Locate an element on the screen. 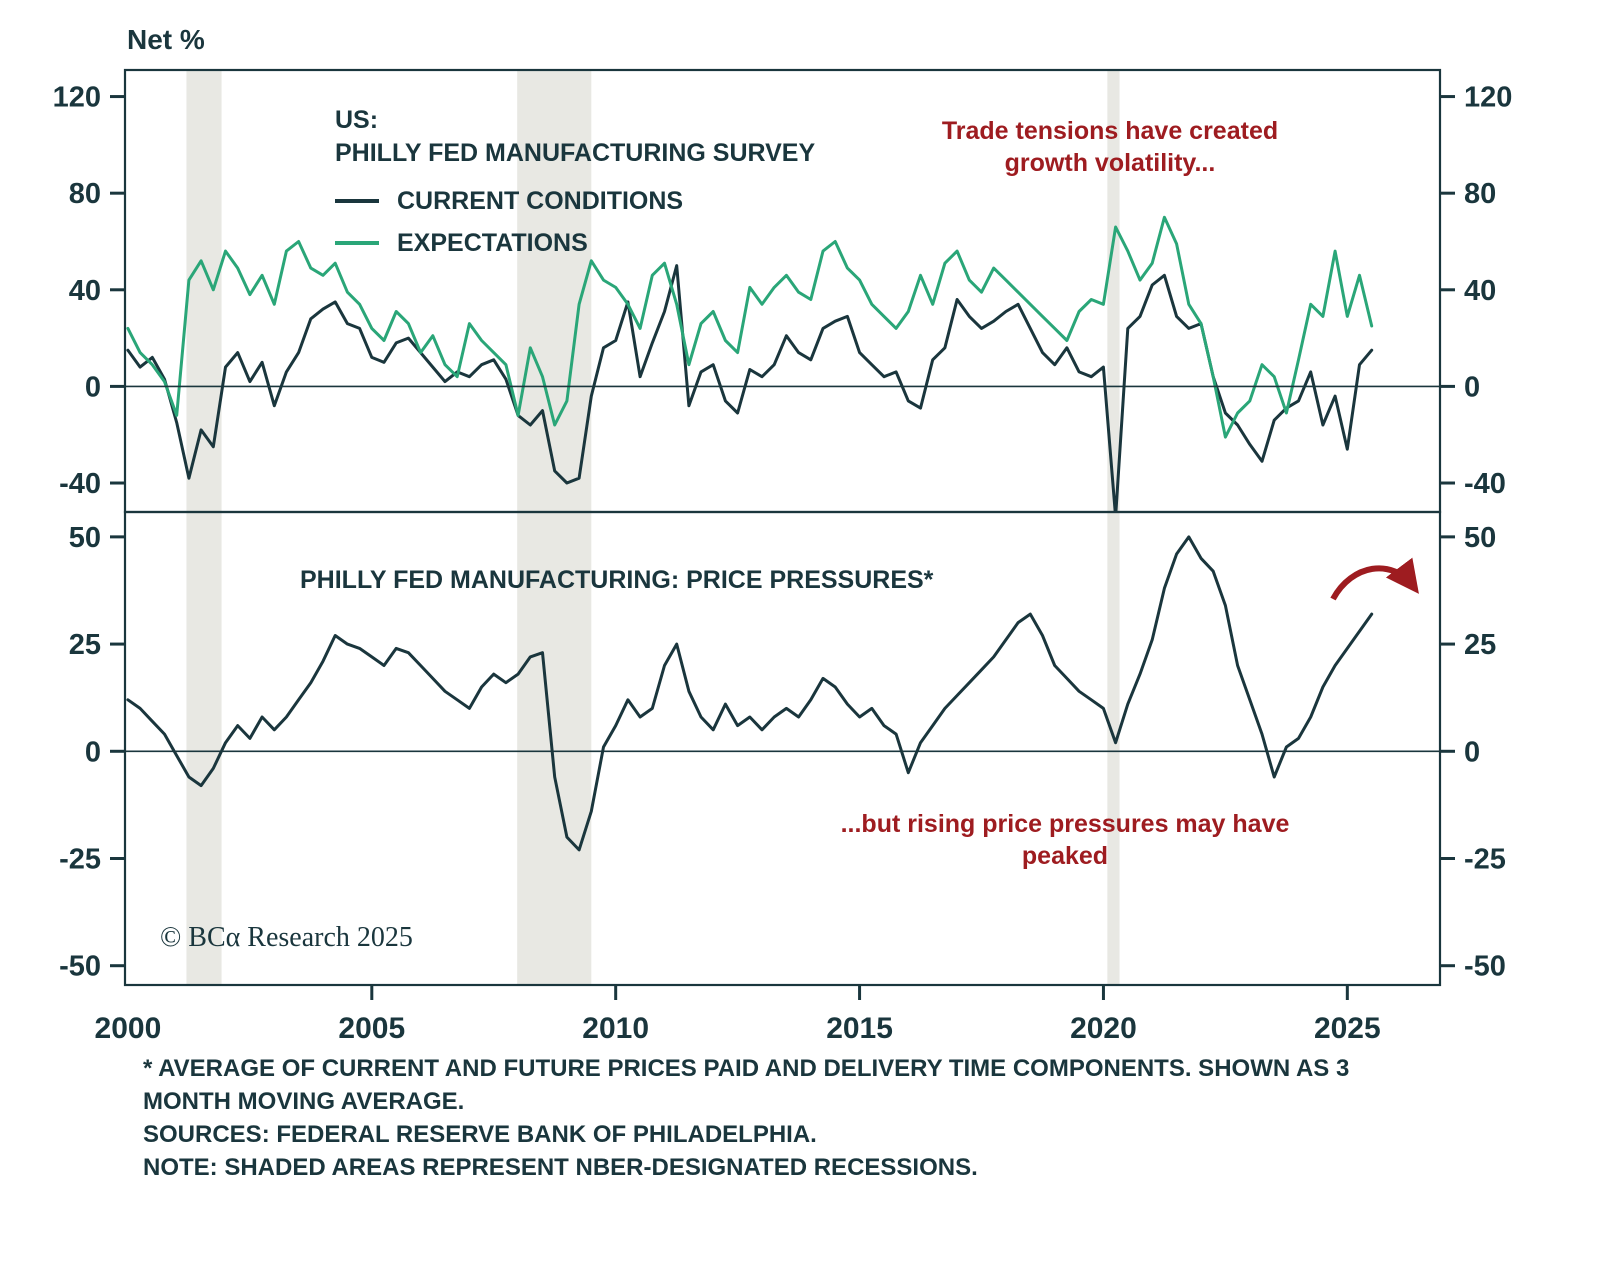  top-panel-title: US: PHILLY FED MANUFACTURING SURVEY is located at coordinates (575, 137).